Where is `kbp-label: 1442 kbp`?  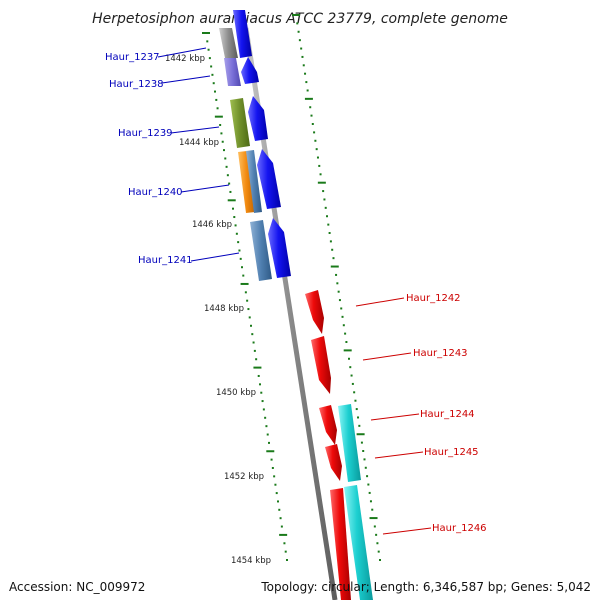
kbp-label: 1442 kbp is located at coordinates (185, 59).